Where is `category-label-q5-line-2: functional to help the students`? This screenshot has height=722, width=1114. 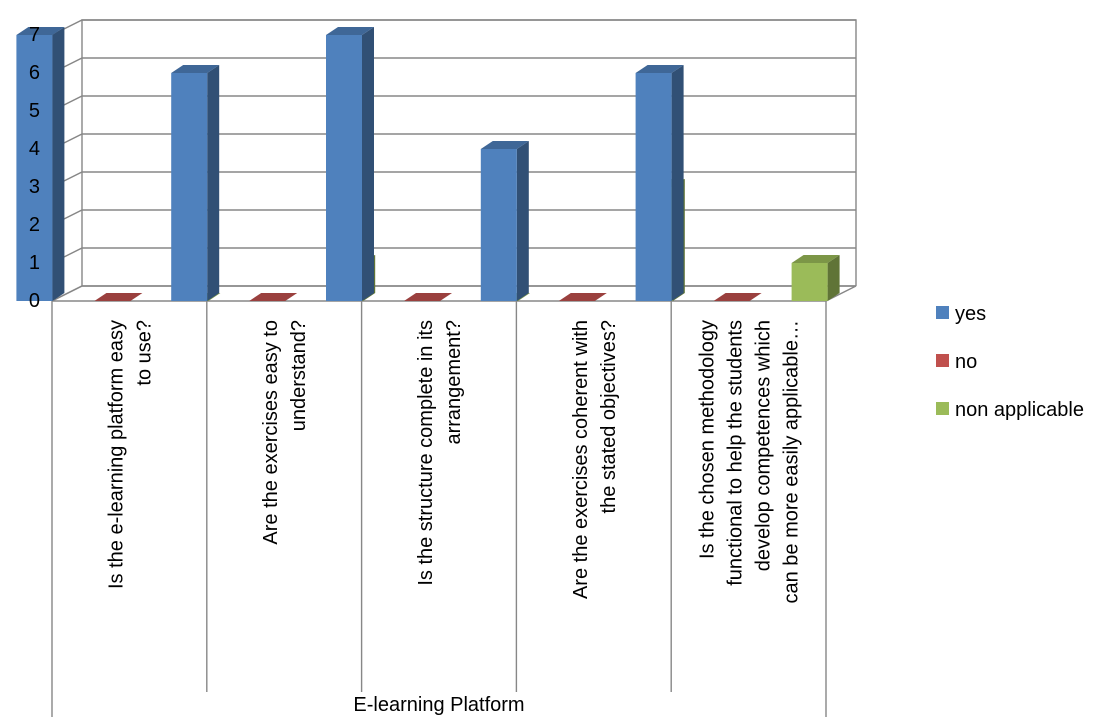
category-label-q5-line-2: functional to help the students is located at coordinates (736, 453).